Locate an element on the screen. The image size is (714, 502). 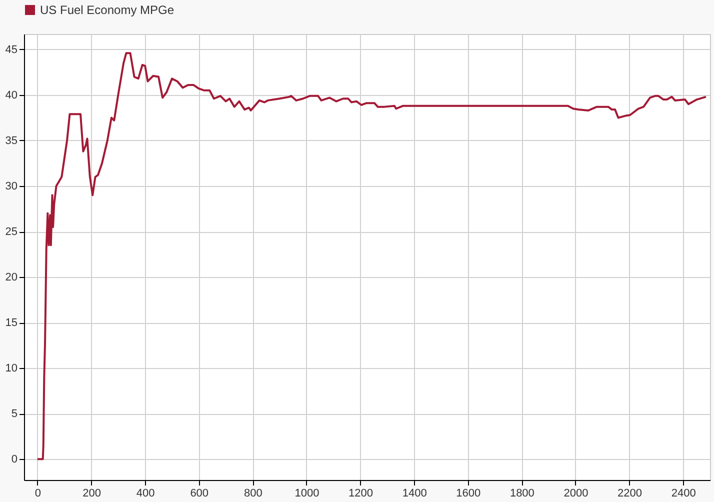
x-tick-label: 2000 is located at coordinates (576, 494).